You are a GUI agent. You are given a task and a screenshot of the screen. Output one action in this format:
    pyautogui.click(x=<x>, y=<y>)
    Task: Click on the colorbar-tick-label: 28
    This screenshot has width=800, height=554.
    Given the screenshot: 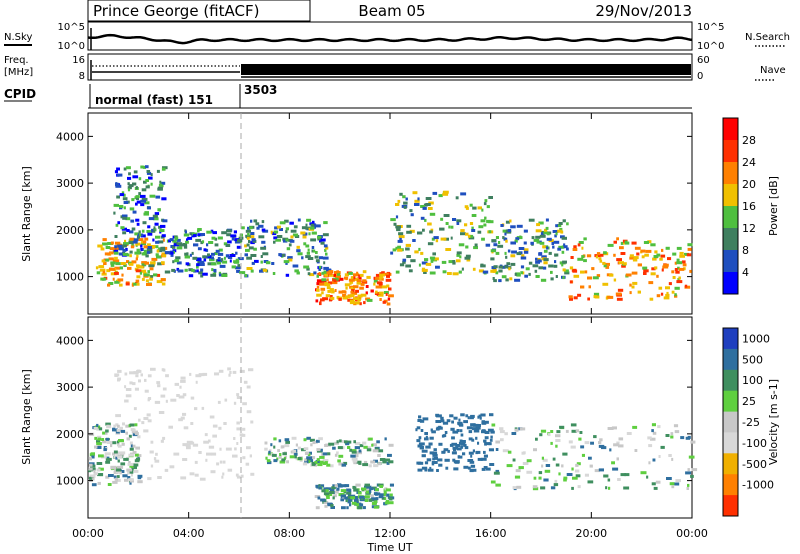 What is the action you would take?
    pyautogui.click(x=749, y=140)
    